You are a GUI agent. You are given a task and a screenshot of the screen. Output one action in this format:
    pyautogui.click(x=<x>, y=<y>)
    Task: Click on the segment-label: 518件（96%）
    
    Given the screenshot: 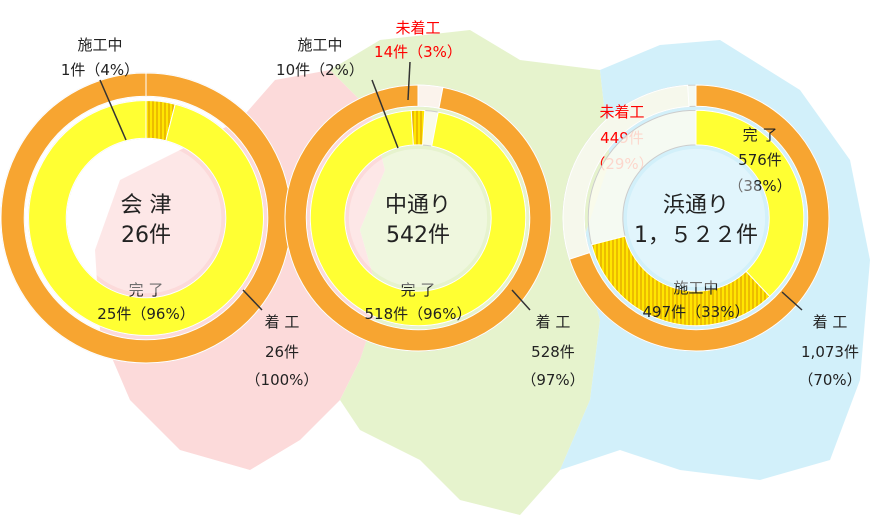 What is the action you would take?
    pyautogui.click(x=418, y=314)
    